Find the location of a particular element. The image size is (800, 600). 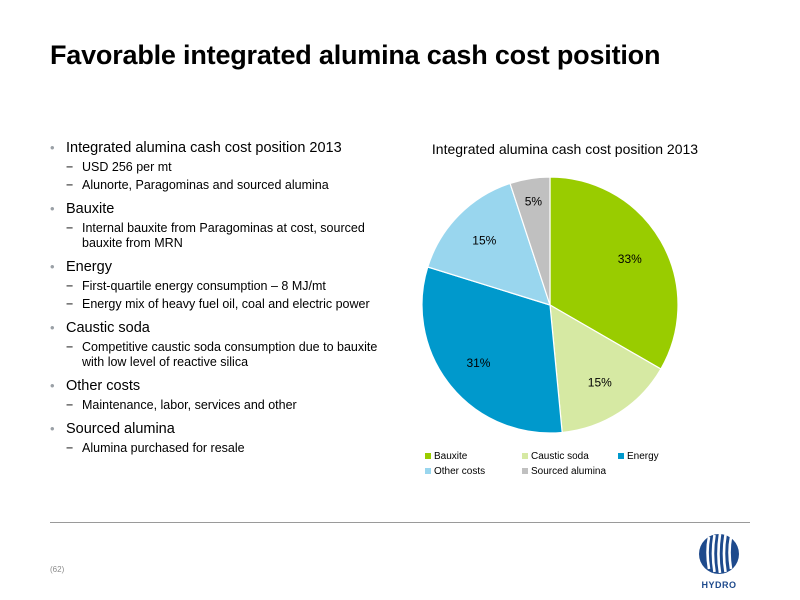

legend-label: Caustic soda is located at coordinates (560, 456).